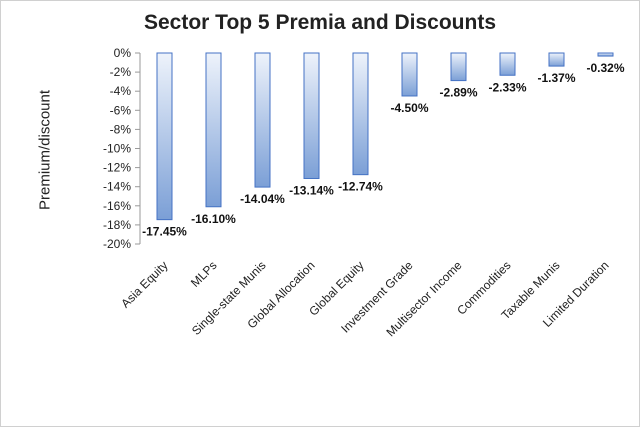  What do you see at coordinates (121, 91) in the screenshot?
I see `y-tick-label: -4%` at bounding box center [121, 91].